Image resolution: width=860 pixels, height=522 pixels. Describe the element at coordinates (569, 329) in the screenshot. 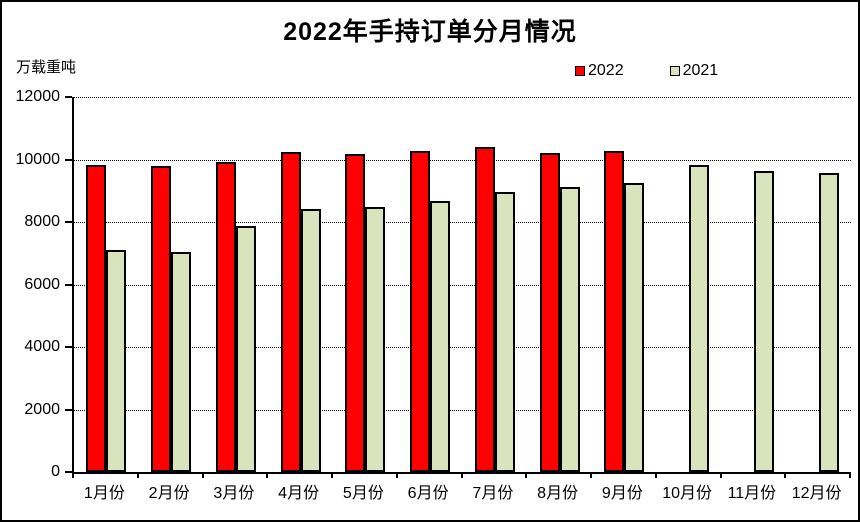

I see `bar-2021-8月份` at that location.